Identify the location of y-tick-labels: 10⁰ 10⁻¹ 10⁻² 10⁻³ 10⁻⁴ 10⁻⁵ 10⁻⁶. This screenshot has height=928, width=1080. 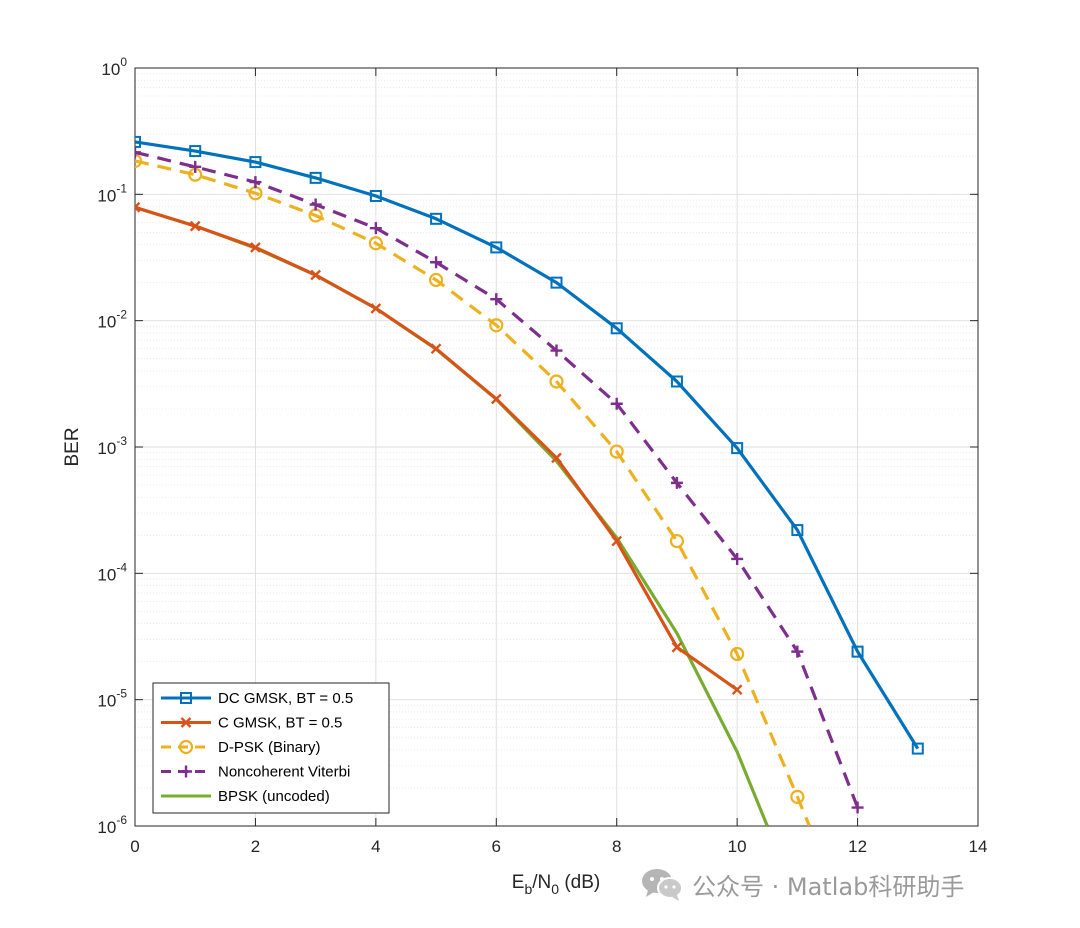
(112, 446).